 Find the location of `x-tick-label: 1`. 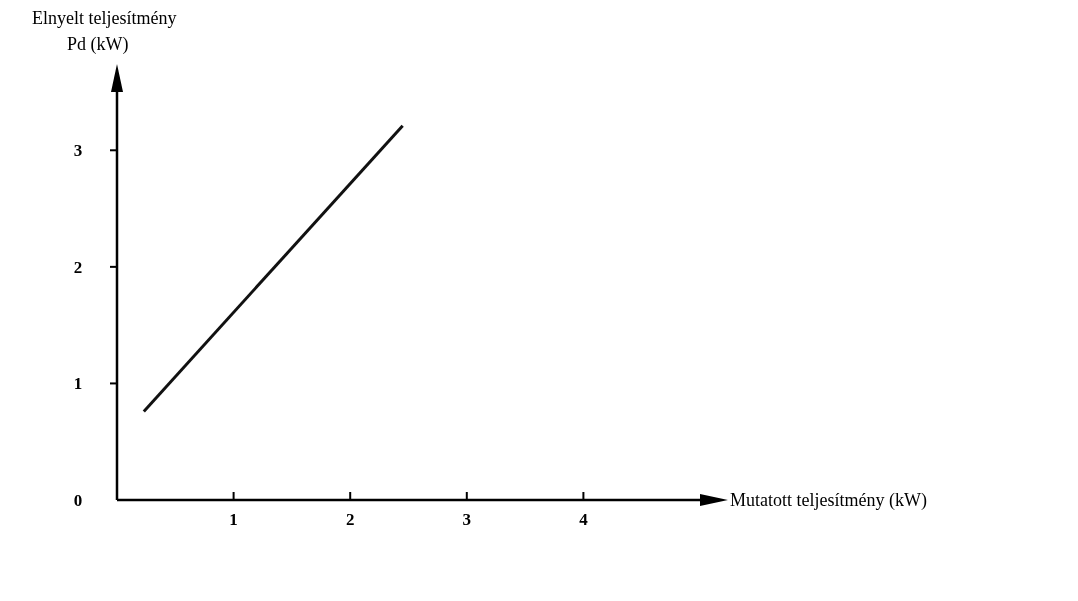

x-tick-label: 1 is located at coordinates (233, 519).